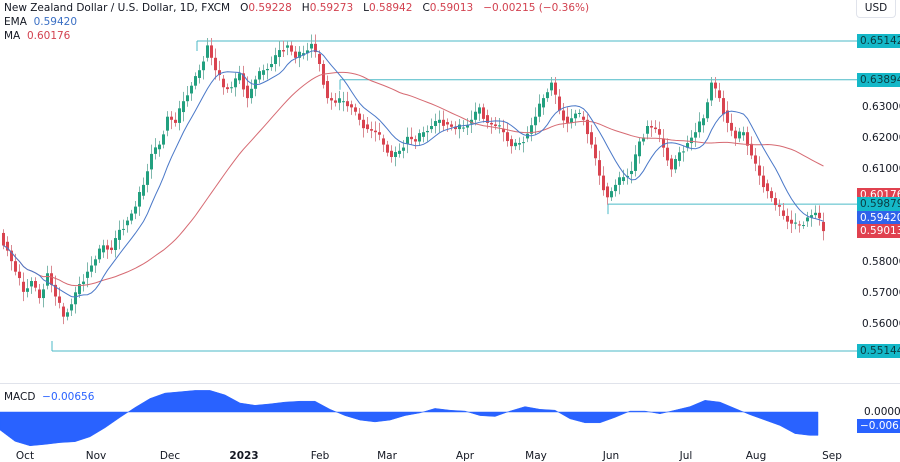 The height and width of the screenshot is (462, 900). Describe the element at coordinates (756, 456) in the screenshot. I see `time-label-aug: Aug` at that location.